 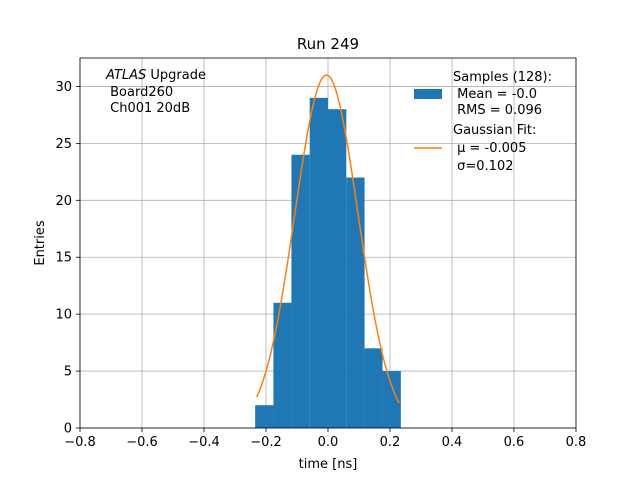 What do you see at coordinates (494, 130) in the screenshot?
I see `legend-fit-line-1: Gaussian Fit:` at bounding box center [494, 130].